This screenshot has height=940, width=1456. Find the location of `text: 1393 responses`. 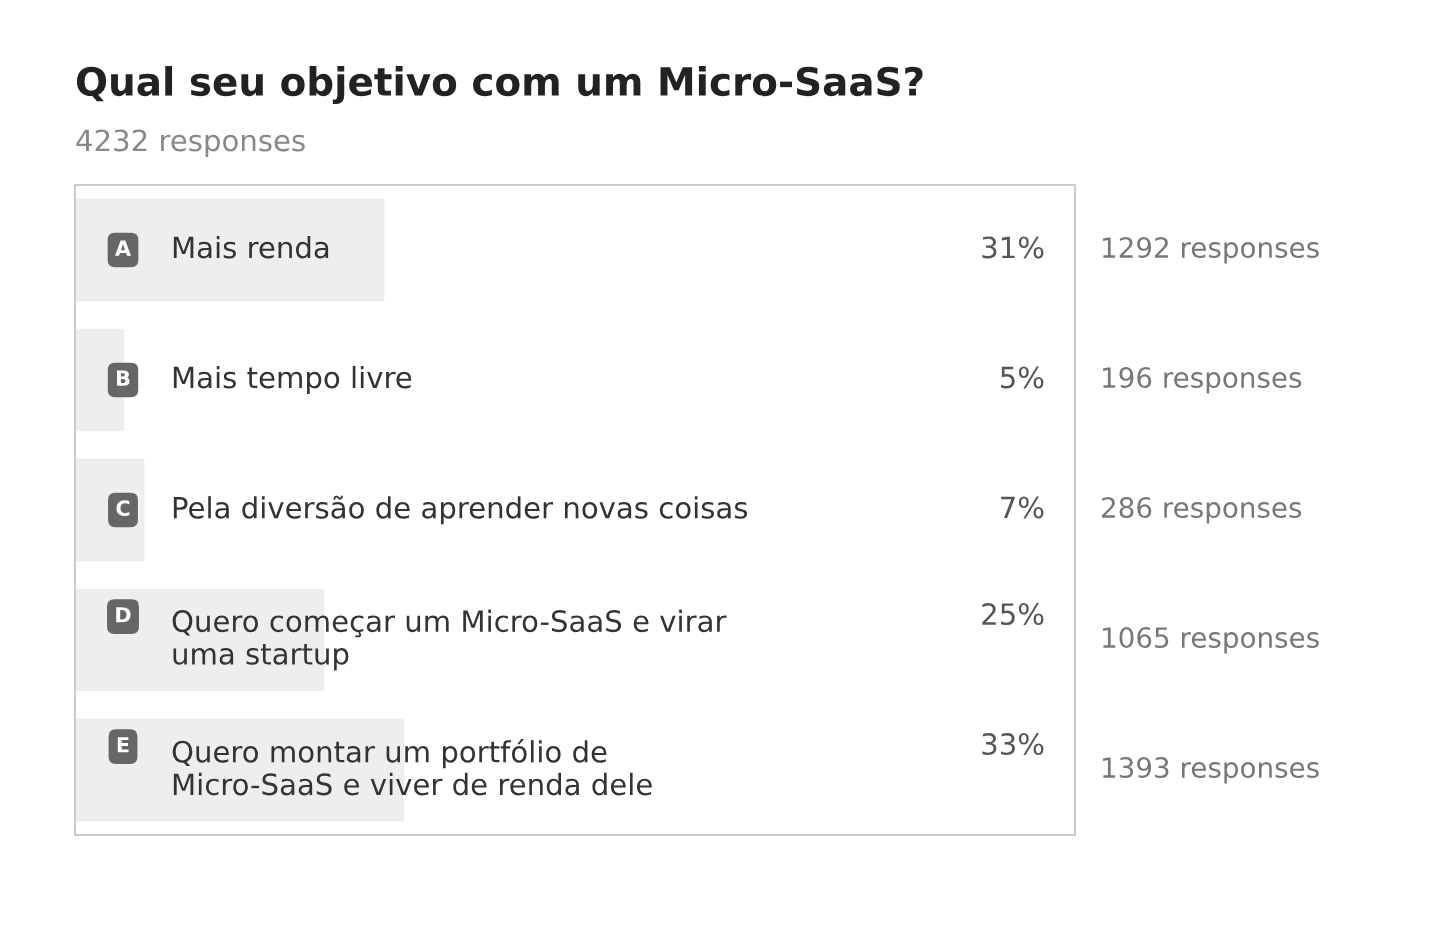

text: 1393 responses is located at coordinates (1211, 770).